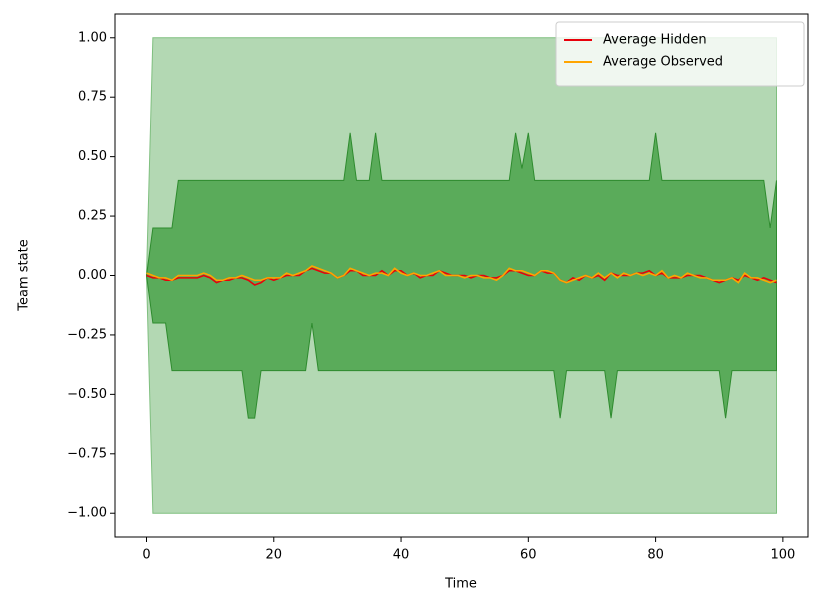 The image size is (830, 610). Describe the element at coordinates (663, 62) in the screenshot. I see `legend-label: Average Observed` at that location.